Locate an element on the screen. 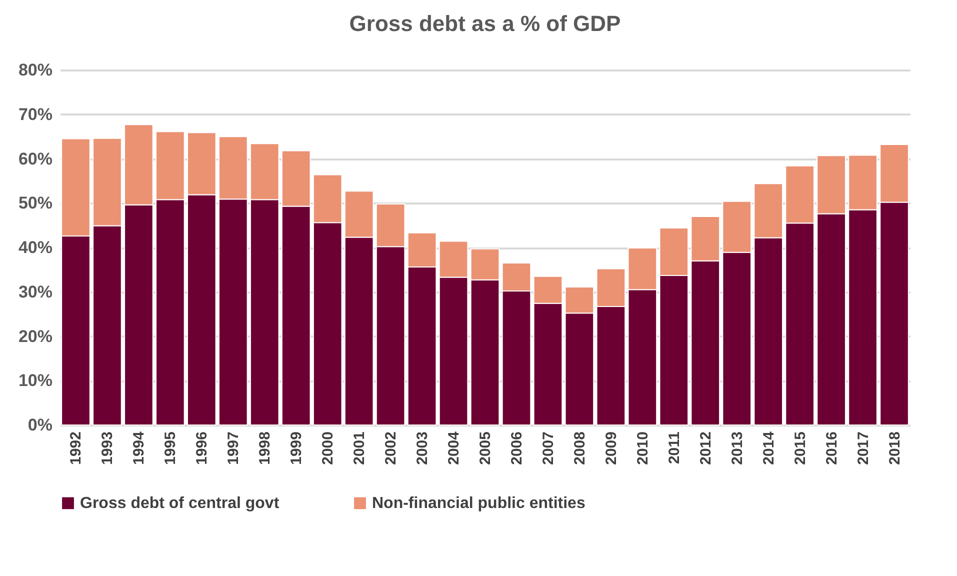 This screenshot has height=576, width=957. y-tick-label: 50% is located at coordinates (35, 203).